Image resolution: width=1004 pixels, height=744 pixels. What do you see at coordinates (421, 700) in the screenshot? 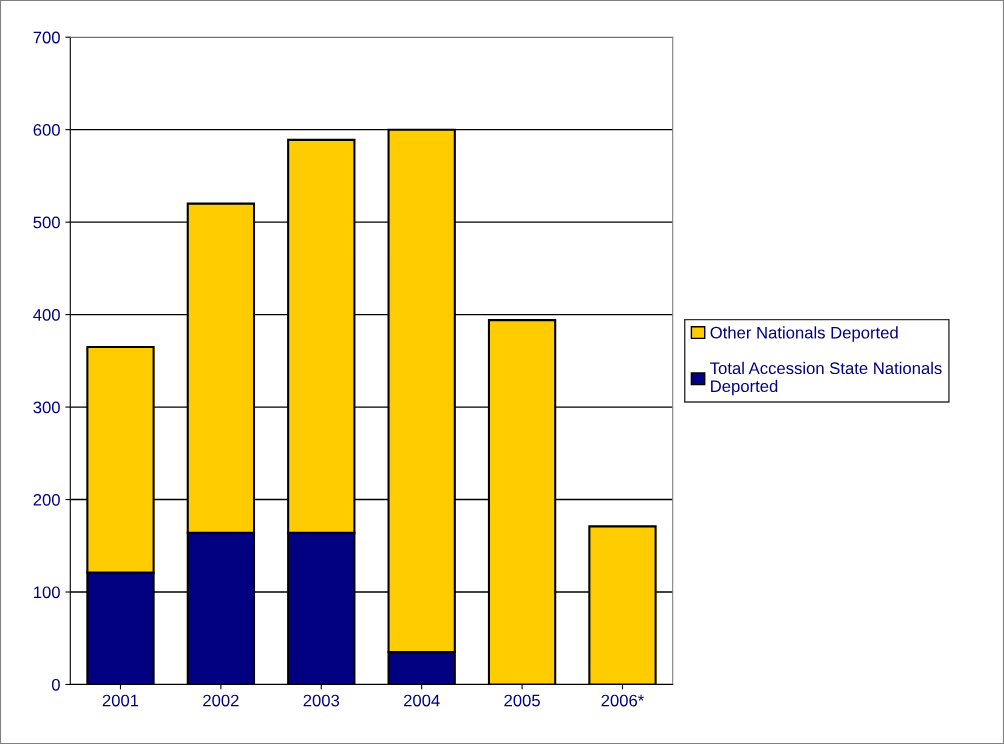
I see `x-tick-label: 2004` at bounding box center [421, 700].